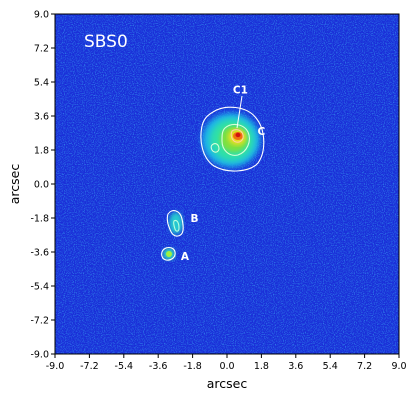 This screenshot has height=401, width=416. I want to click on contour-c-core, so click(237, 136).